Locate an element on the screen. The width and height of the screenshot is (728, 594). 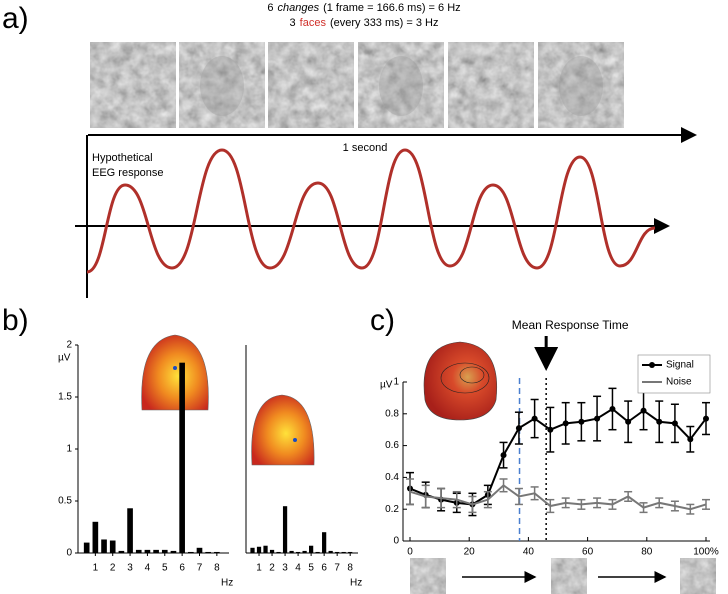
stimulus-images is located at coordinates (357, 85).